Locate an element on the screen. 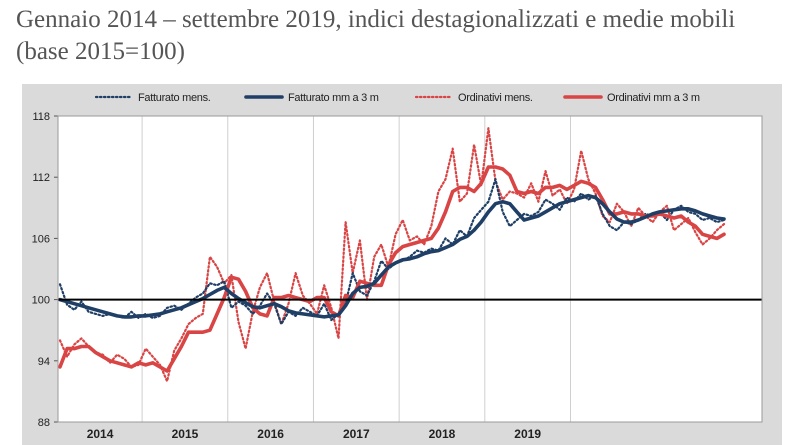  x-tick-label: 2015 is located at coordinates (185, 434).